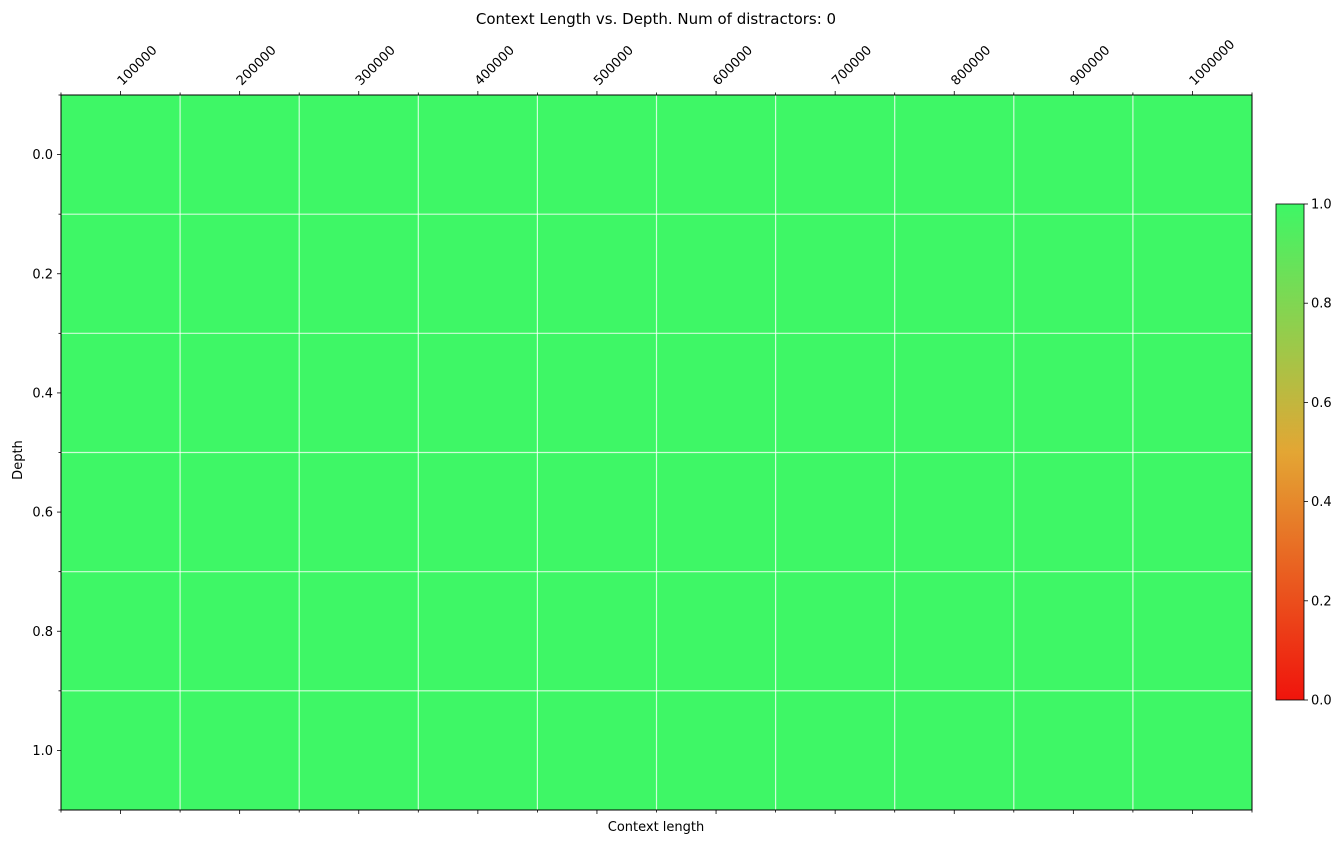 The width and height of the screenshot is (1342, 844). Describe the element at coordinates (42, 751) in the screenshot. I see `y-tick-label: 1.0` at that location.